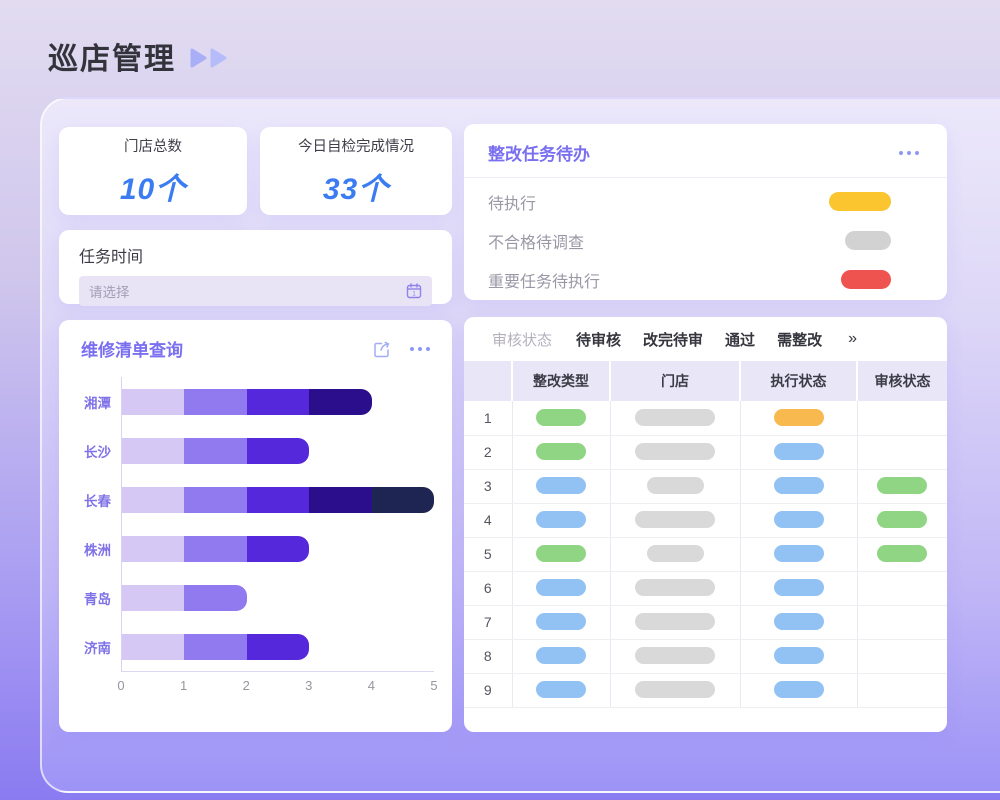 Image resolution: width=1000 pixels, height=800 pixels. I want to click on row-index: 6, so click(488, 588).